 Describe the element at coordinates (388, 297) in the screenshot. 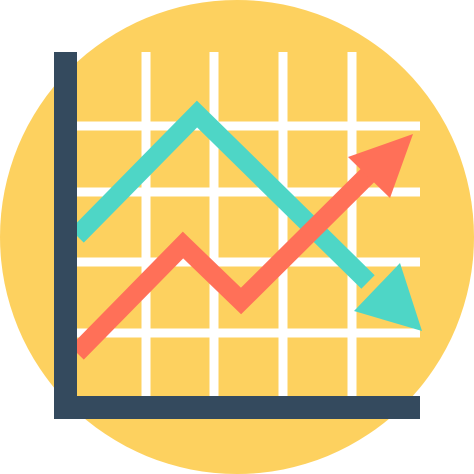

I see `falling-trend-arrowhead` at that location.